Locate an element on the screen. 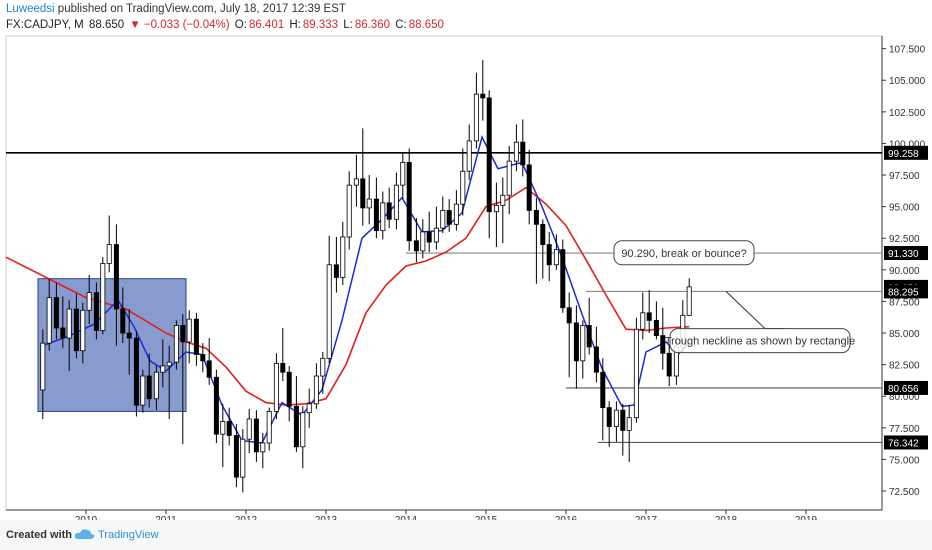 The width and height of the screenshot is (932, 550). trough-rectangle is located at coordinates (112, 345).